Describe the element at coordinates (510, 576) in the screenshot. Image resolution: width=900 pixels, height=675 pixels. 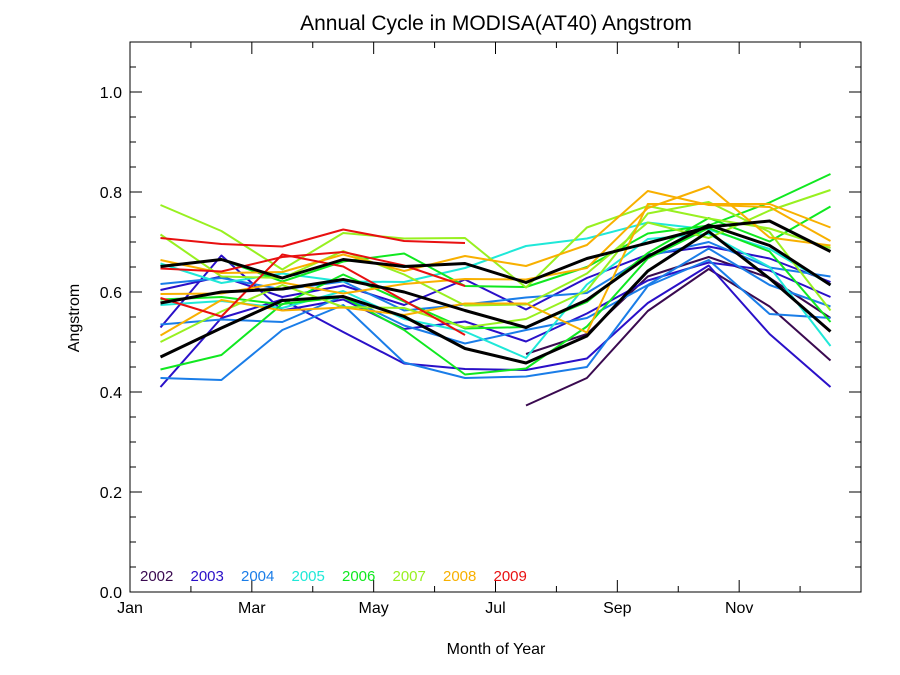
I see `legend-item: 2009` at that location.